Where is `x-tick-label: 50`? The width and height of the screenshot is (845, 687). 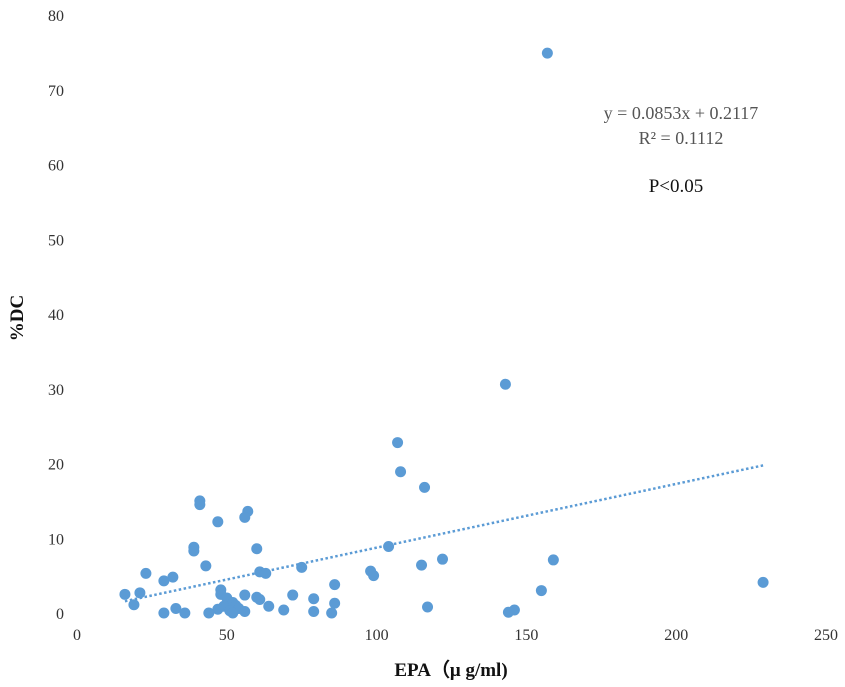 x-tick-label: 50 is located at coordinates (227, 635).